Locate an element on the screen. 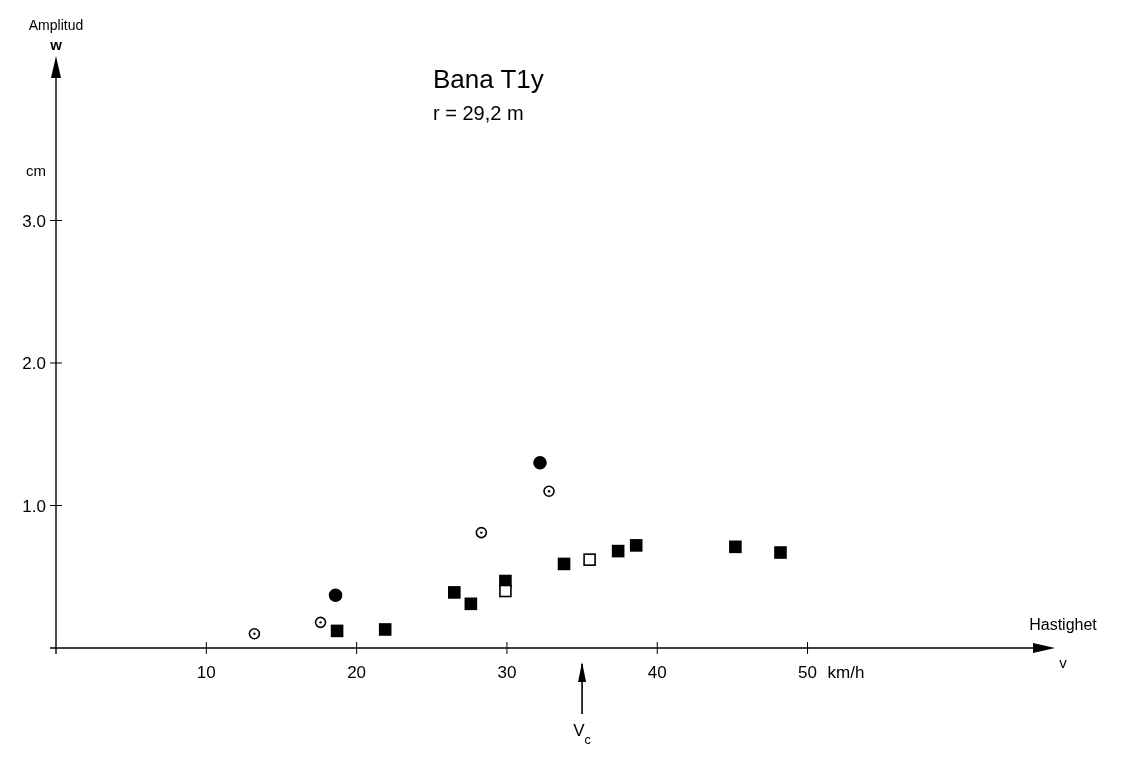 Image resolution: width=1138 pixels, height=772 pixels. chart-title: Bana T1y is located at coordinates (488, 79).